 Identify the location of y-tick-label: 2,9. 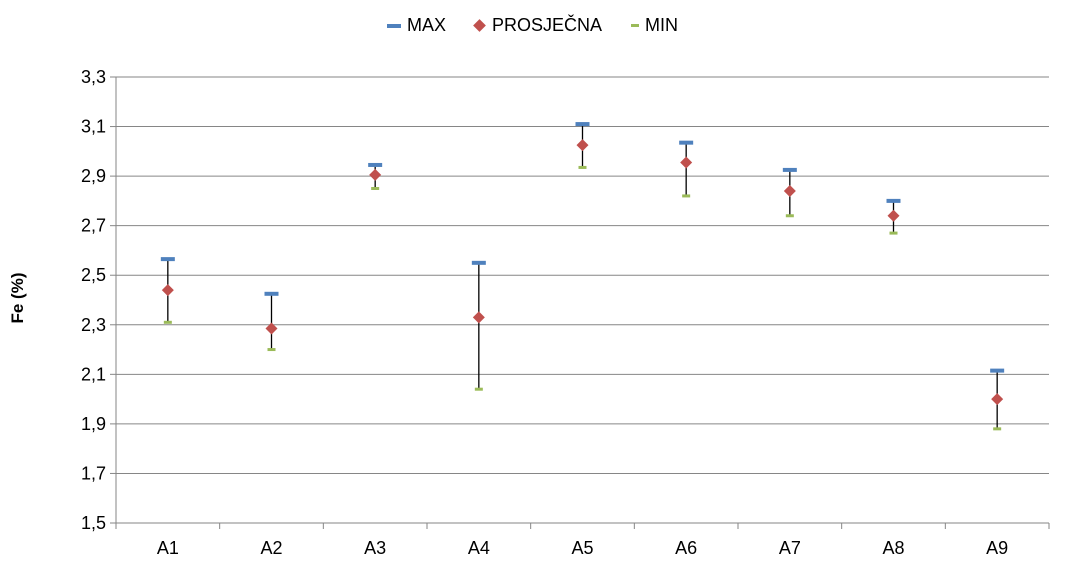
(93, 176).